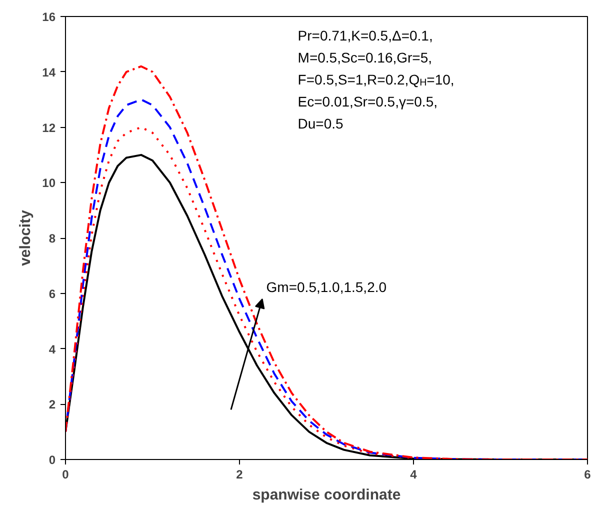  Describe the element at coordinates (25, 237) in the screenshot. I see `y-axis-title: velocity` at that location.